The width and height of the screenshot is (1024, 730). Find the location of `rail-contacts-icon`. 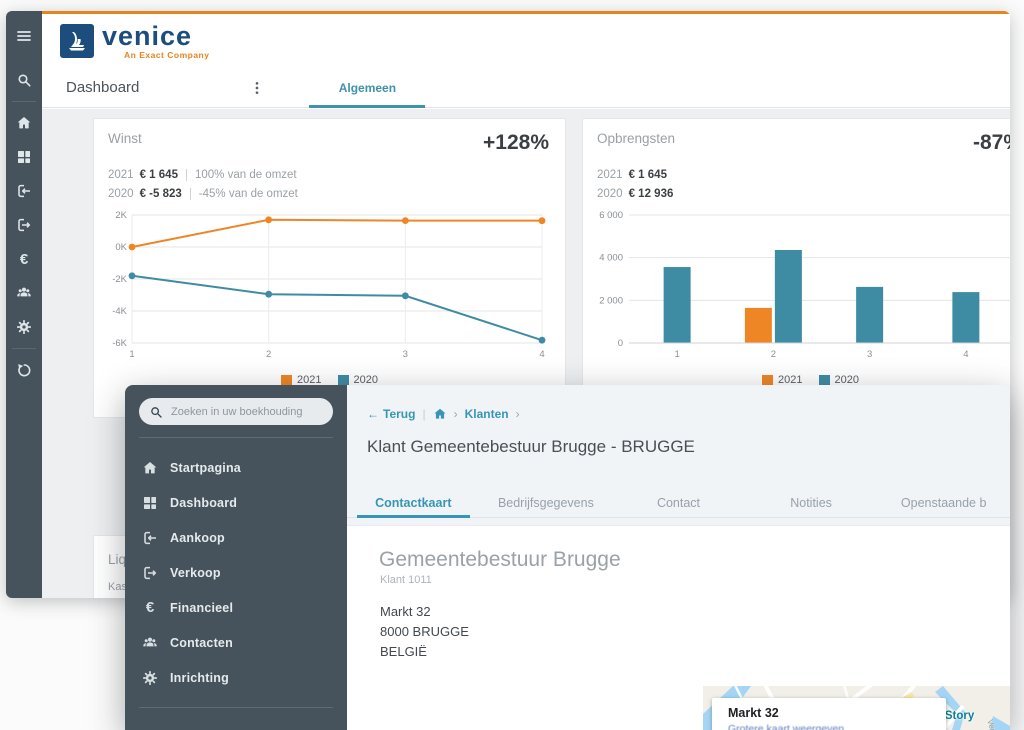

rail-contacts-icon is located at coordinates (24, 293).